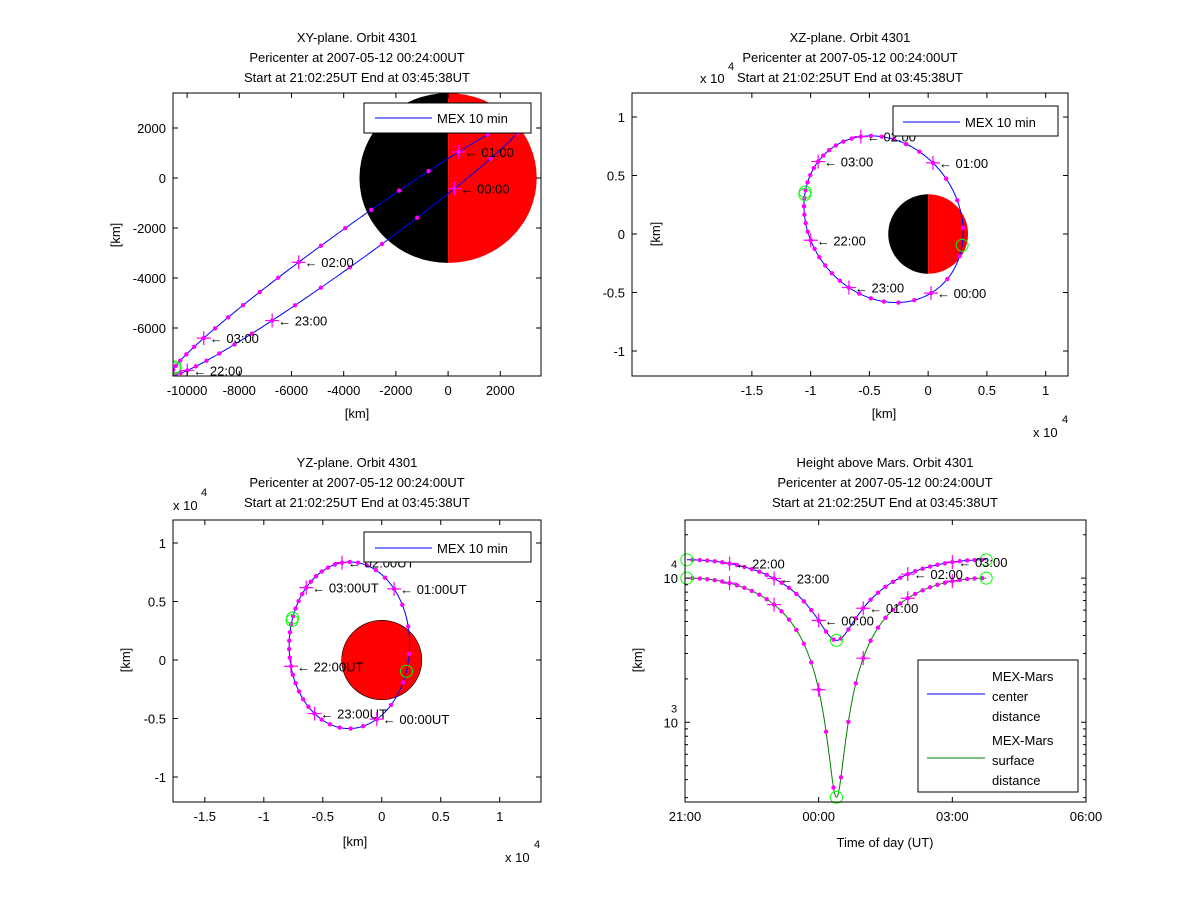 The height and width of the screenshot is (900, 1200). I want to click on yz-title-line-3: Start at 21:02:25UT End at 03:45:38UT, so click(357, 502).